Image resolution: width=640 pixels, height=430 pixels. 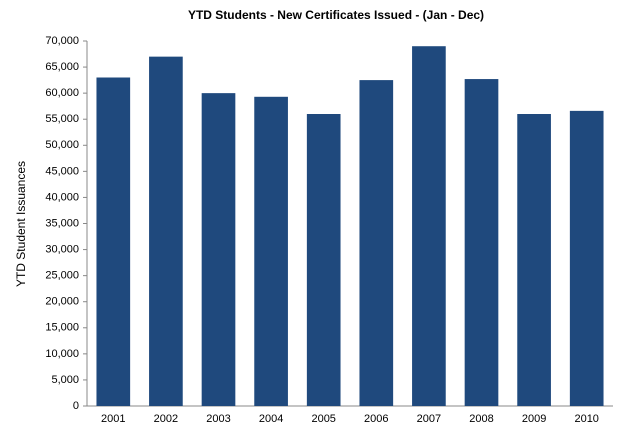 What do you see at coordinates (62, 197) in the screenshot?
I see `y-tick-label: 40,000` at bounding box center [62, 197].